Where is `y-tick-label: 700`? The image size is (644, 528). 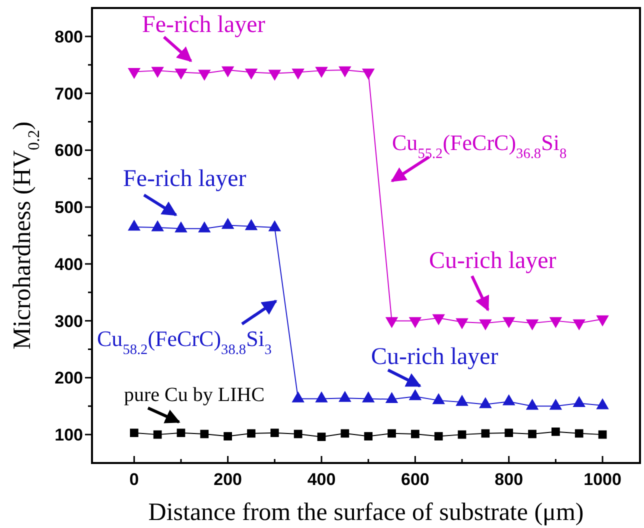 y-tick-label: 700 is located at coordinates (68, 94).